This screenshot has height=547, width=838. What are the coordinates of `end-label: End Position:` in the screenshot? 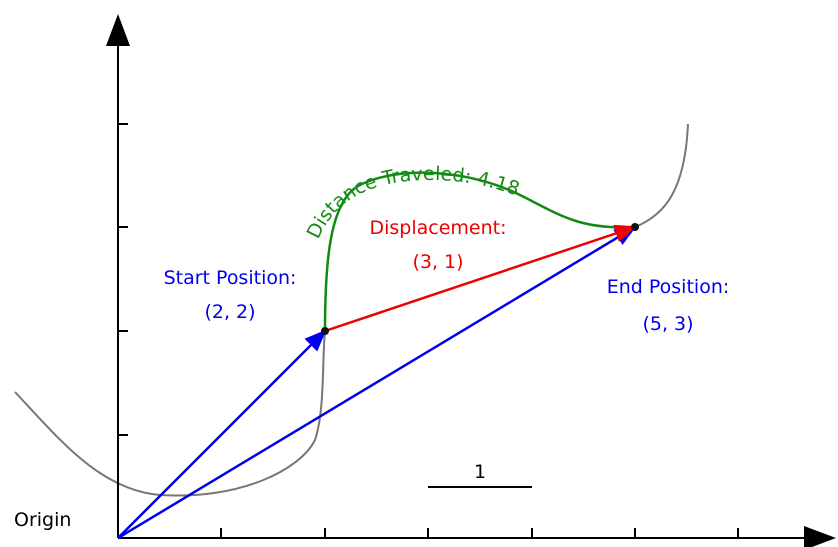 It's located at (668, 287).